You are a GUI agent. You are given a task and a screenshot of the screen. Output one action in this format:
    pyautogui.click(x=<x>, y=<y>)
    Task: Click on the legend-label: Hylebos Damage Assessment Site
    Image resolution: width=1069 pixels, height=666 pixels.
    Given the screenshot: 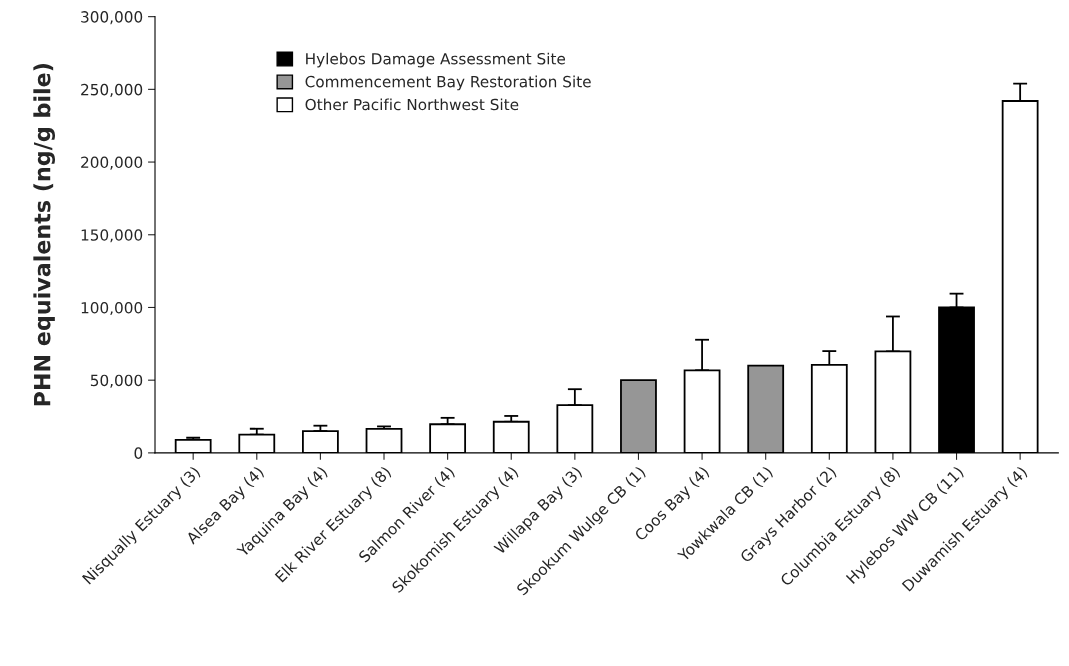 What is the action you would take?
    pyautogui.click(x=436, y=60)
    